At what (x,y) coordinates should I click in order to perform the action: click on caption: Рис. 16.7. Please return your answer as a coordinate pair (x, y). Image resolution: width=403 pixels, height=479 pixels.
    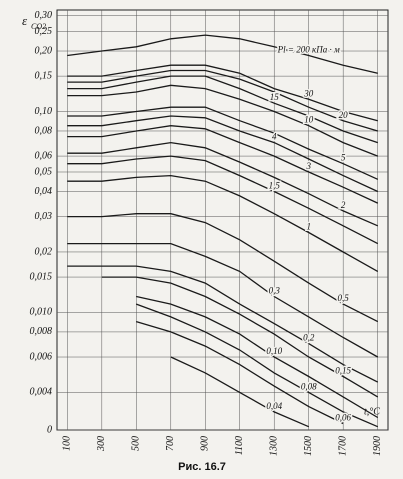
    Looking at the image, I should click on (202, 467).